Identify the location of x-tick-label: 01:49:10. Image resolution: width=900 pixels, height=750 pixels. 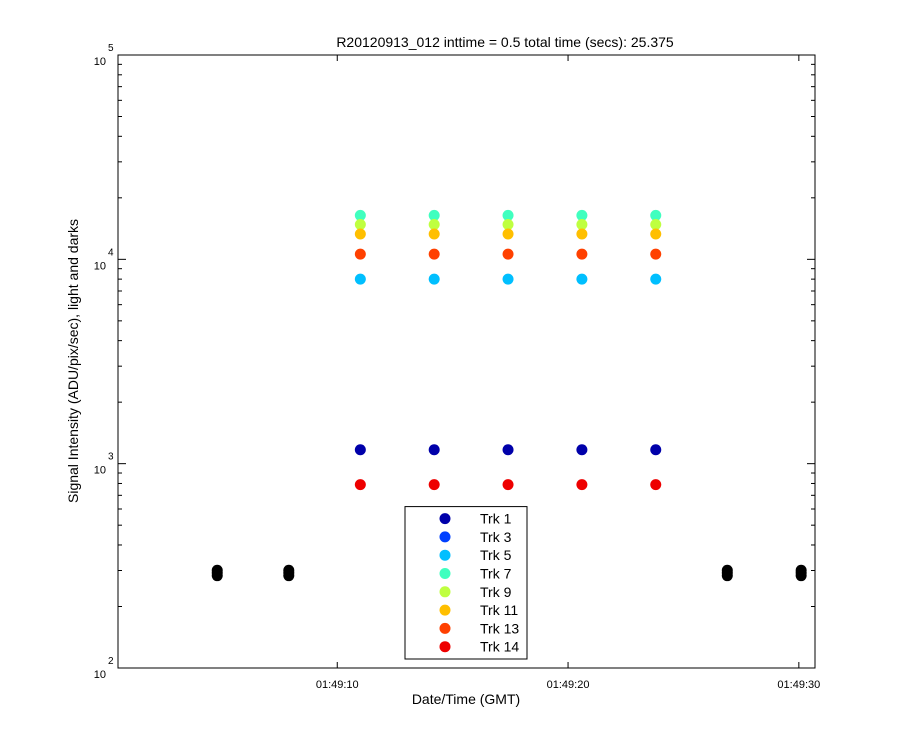
(337, 685).